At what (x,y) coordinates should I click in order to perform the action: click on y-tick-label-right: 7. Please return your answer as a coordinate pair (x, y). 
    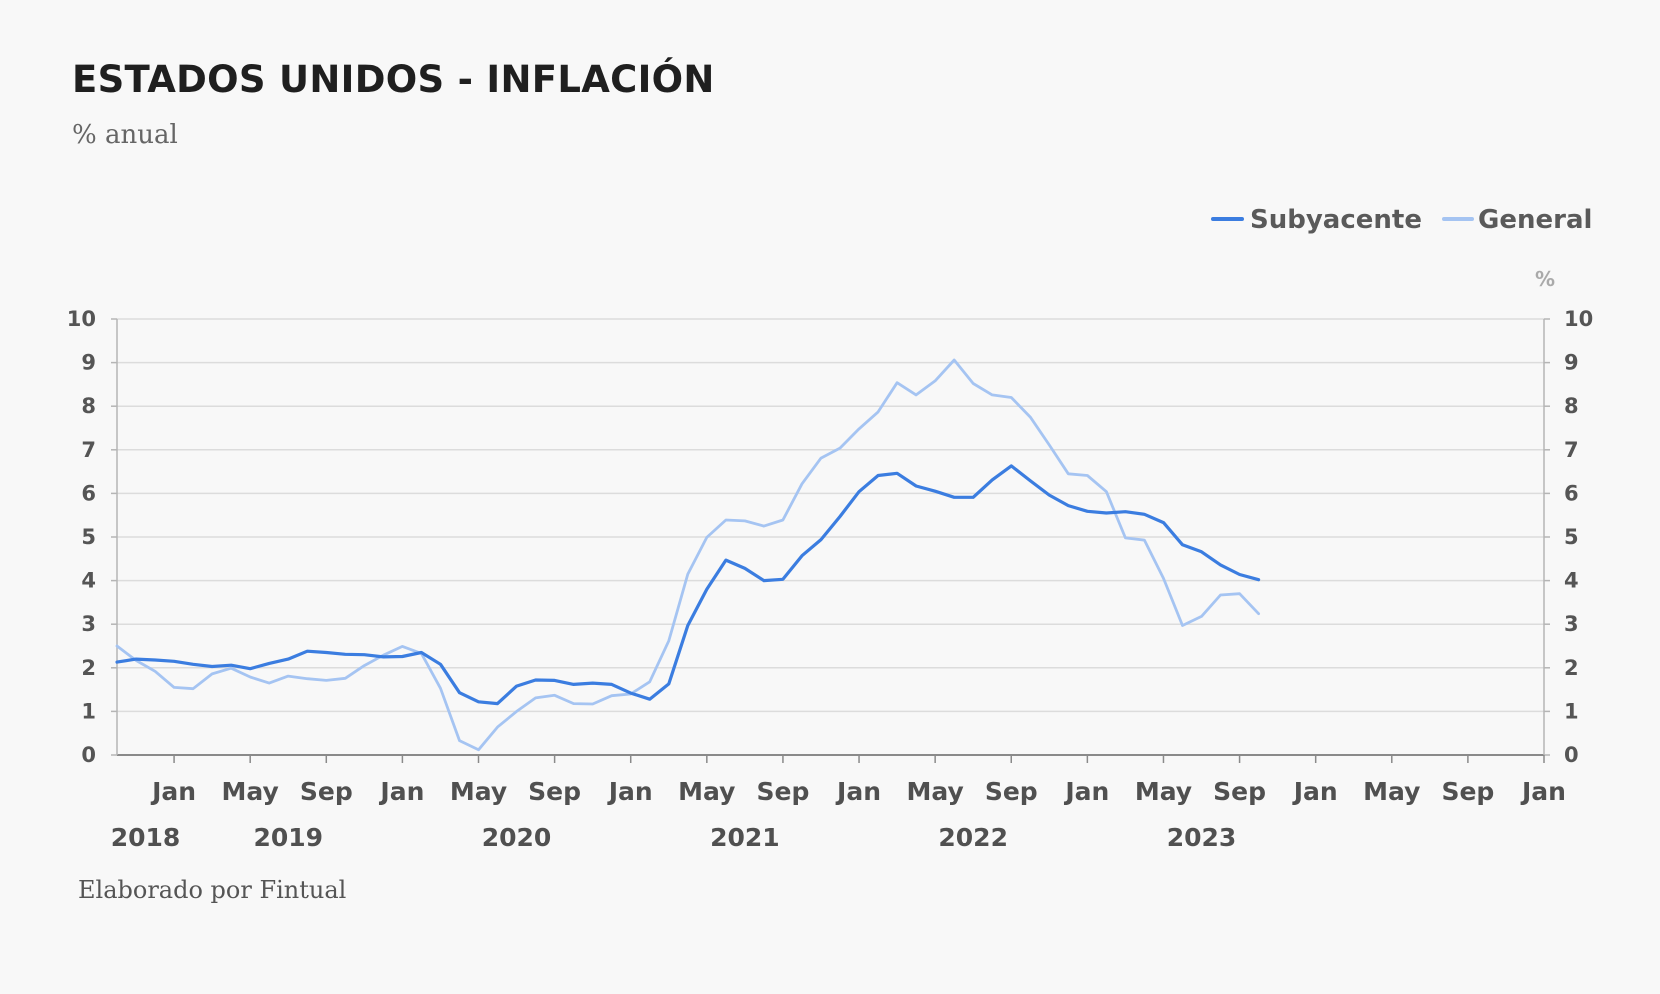
    Looking at the image, I should click on (1571, 450).